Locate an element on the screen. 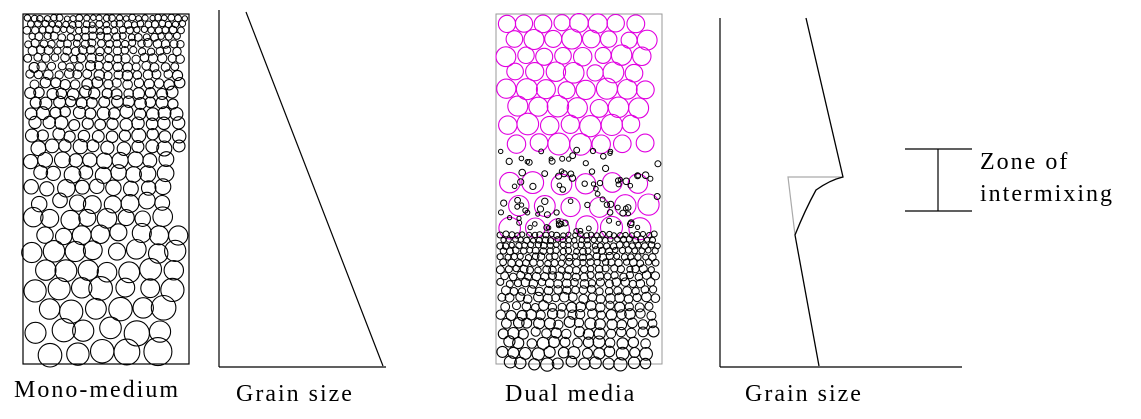 The height and width of the screenshot is (419, 1141). ideal-sharp-interface-profile is located at coordinates (815, 206).